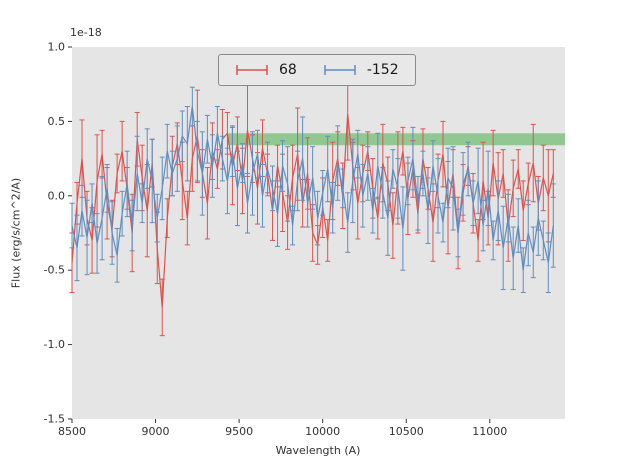 The height and width of the screenshot is (467, 617). What do you see at coordinates (489, 431) in the screenshot?
I see `x-tick-label: 11000` at bounding box center [489, 431].